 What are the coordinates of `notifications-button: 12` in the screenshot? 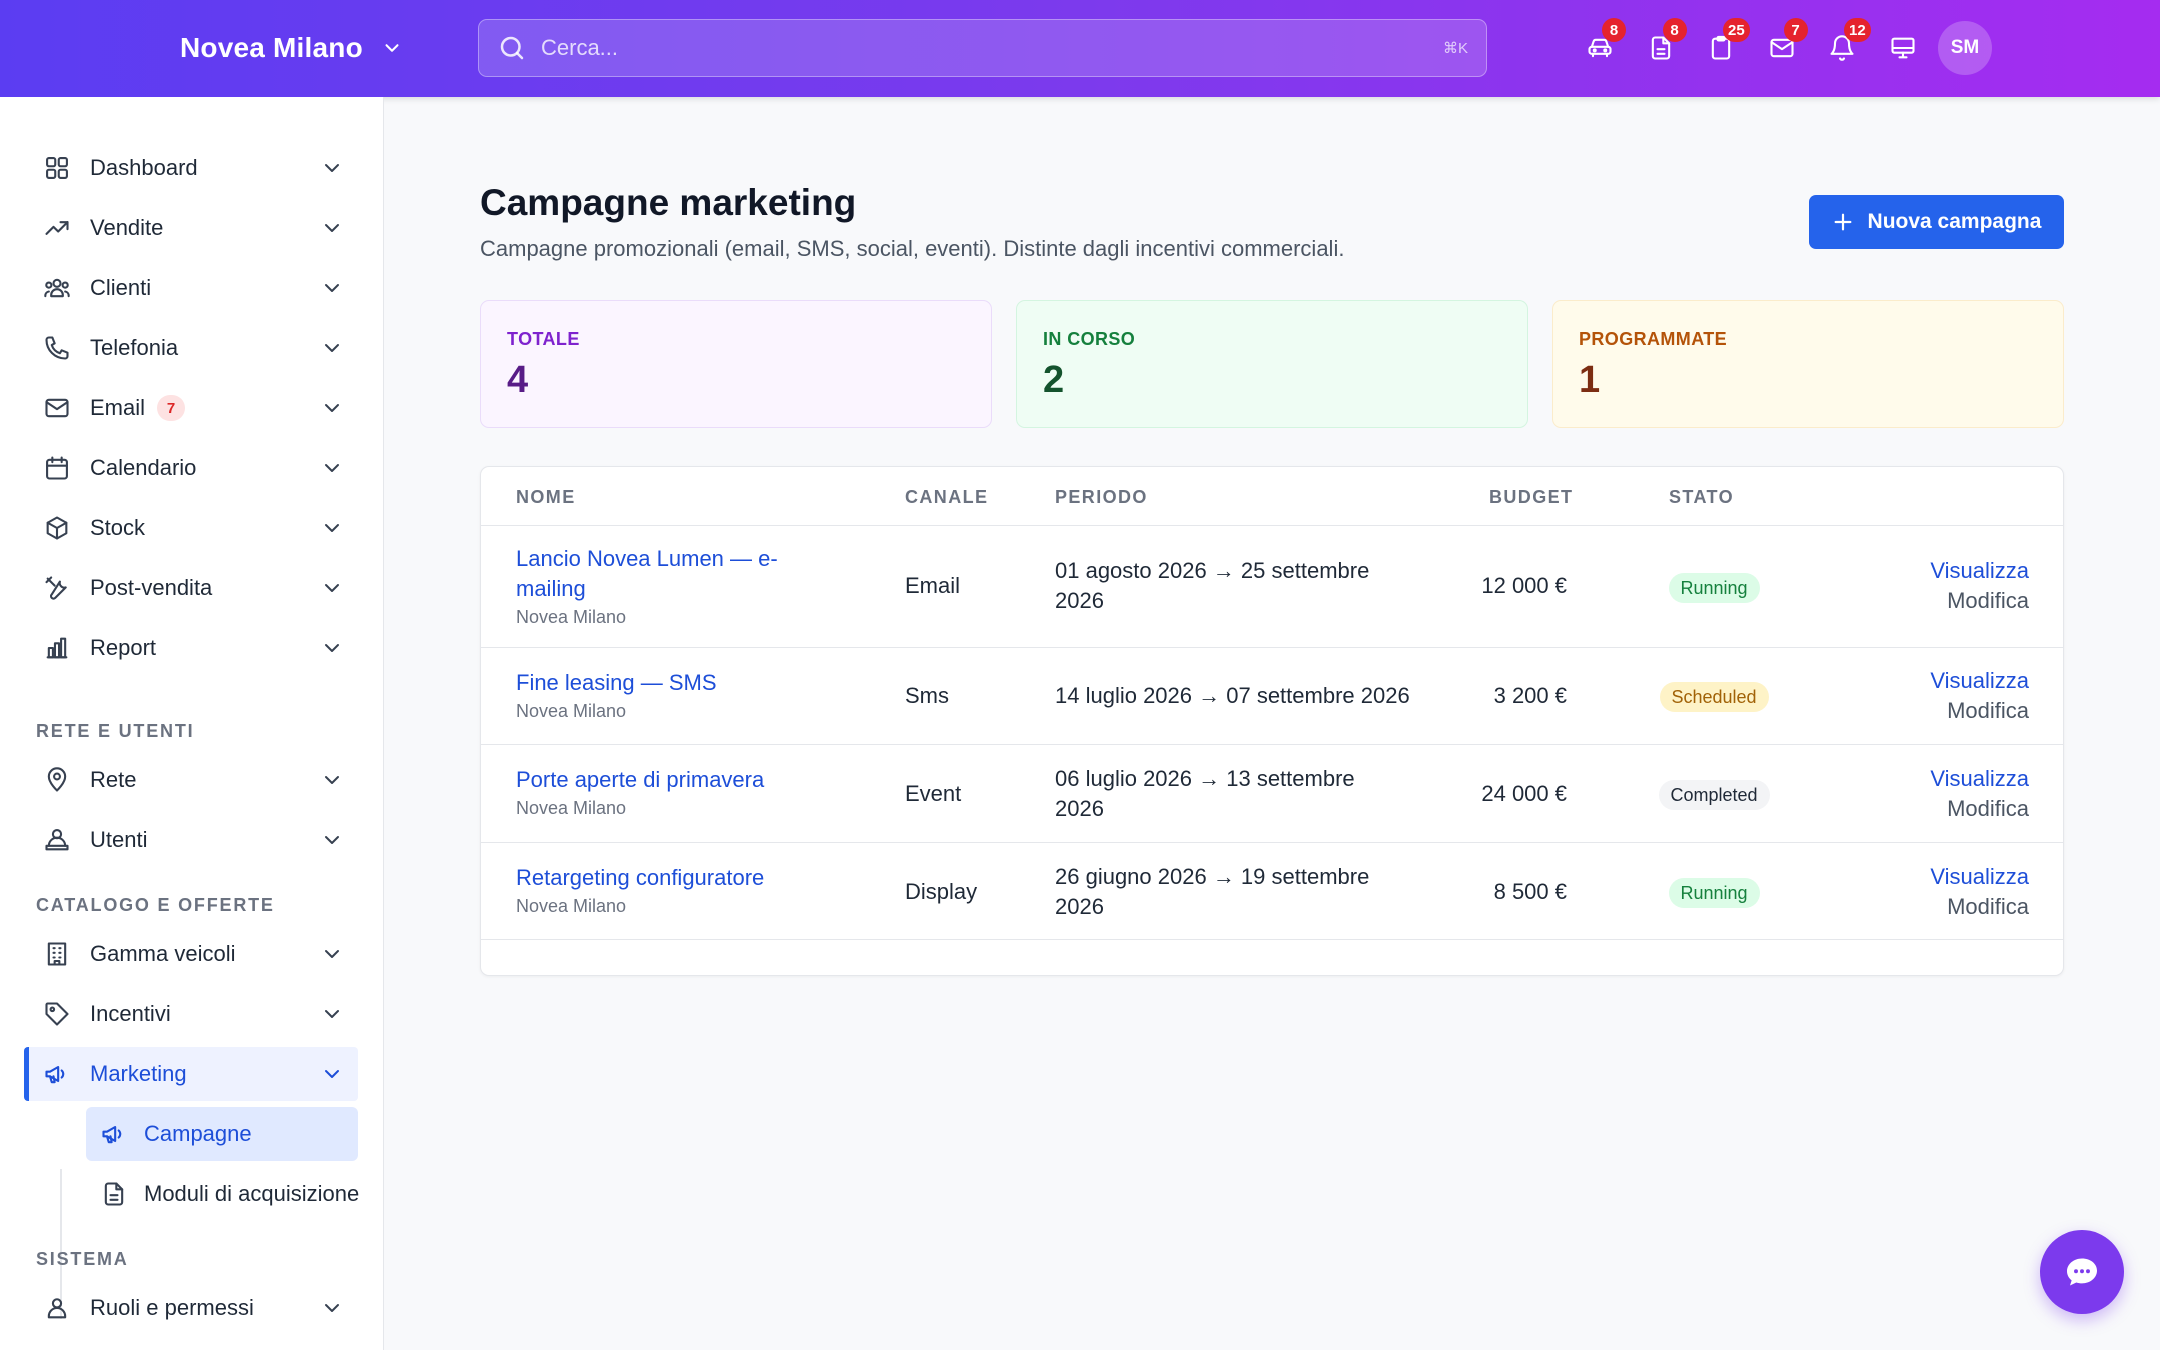 It's located at (1842, 46).